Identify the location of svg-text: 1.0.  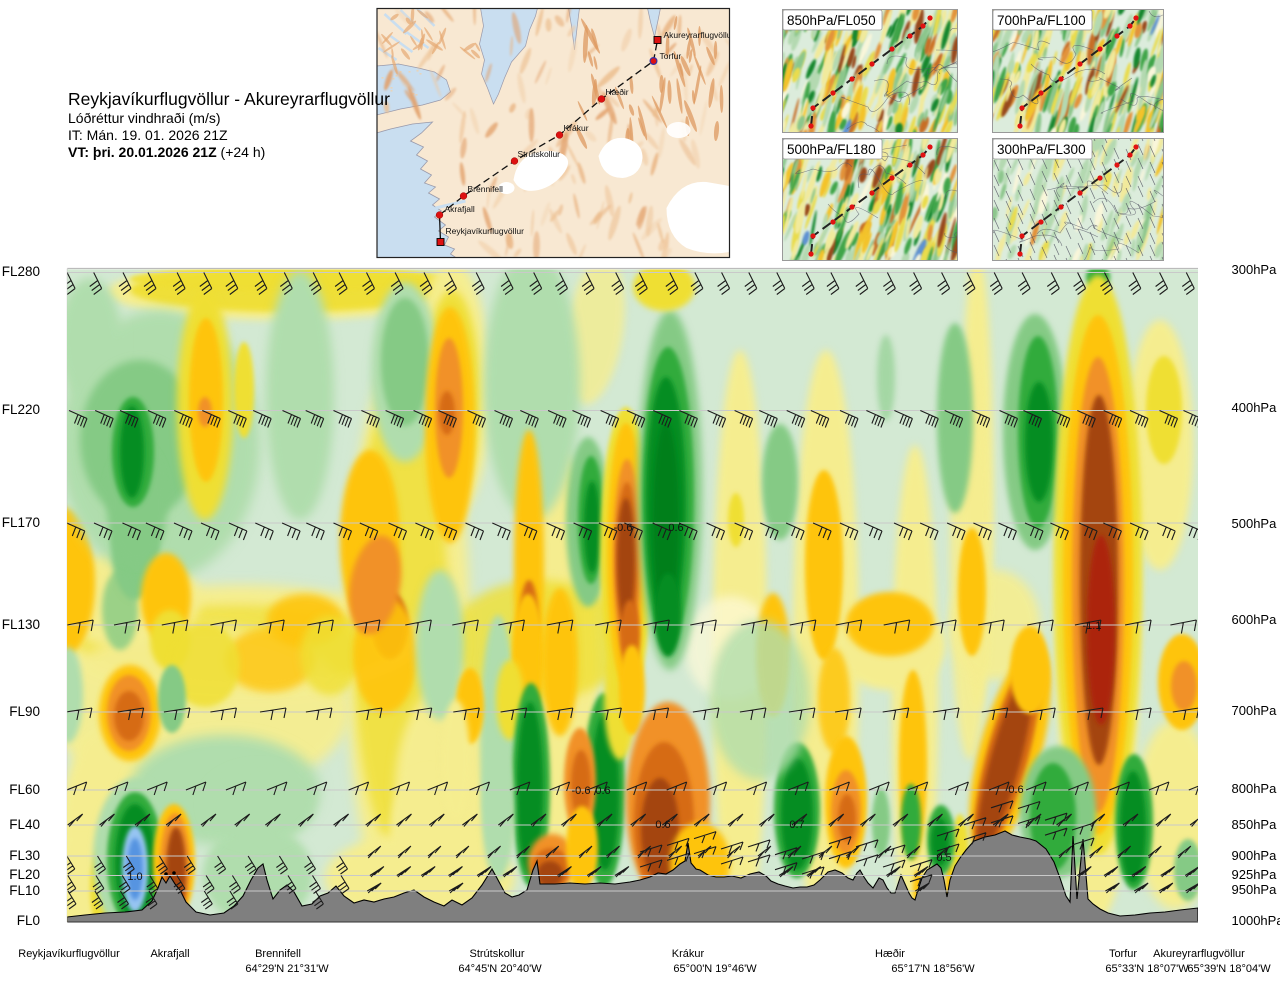
(134, 877).